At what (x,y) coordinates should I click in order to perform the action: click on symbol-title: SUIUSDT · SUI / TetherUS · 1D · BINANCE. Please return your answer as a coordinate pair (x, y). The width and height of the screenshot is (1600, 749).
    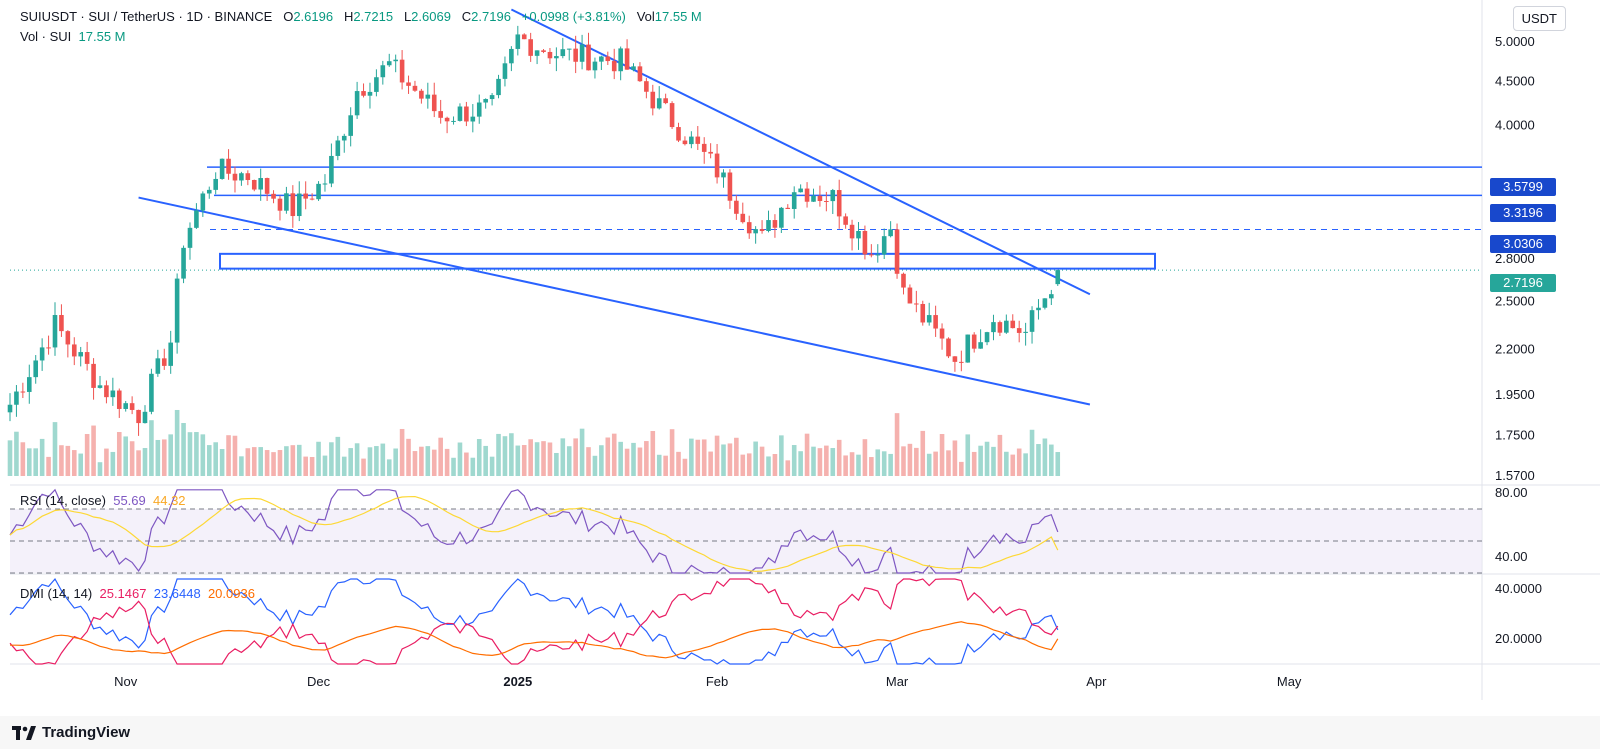
    Looking at the image, I should click on (146, 16).